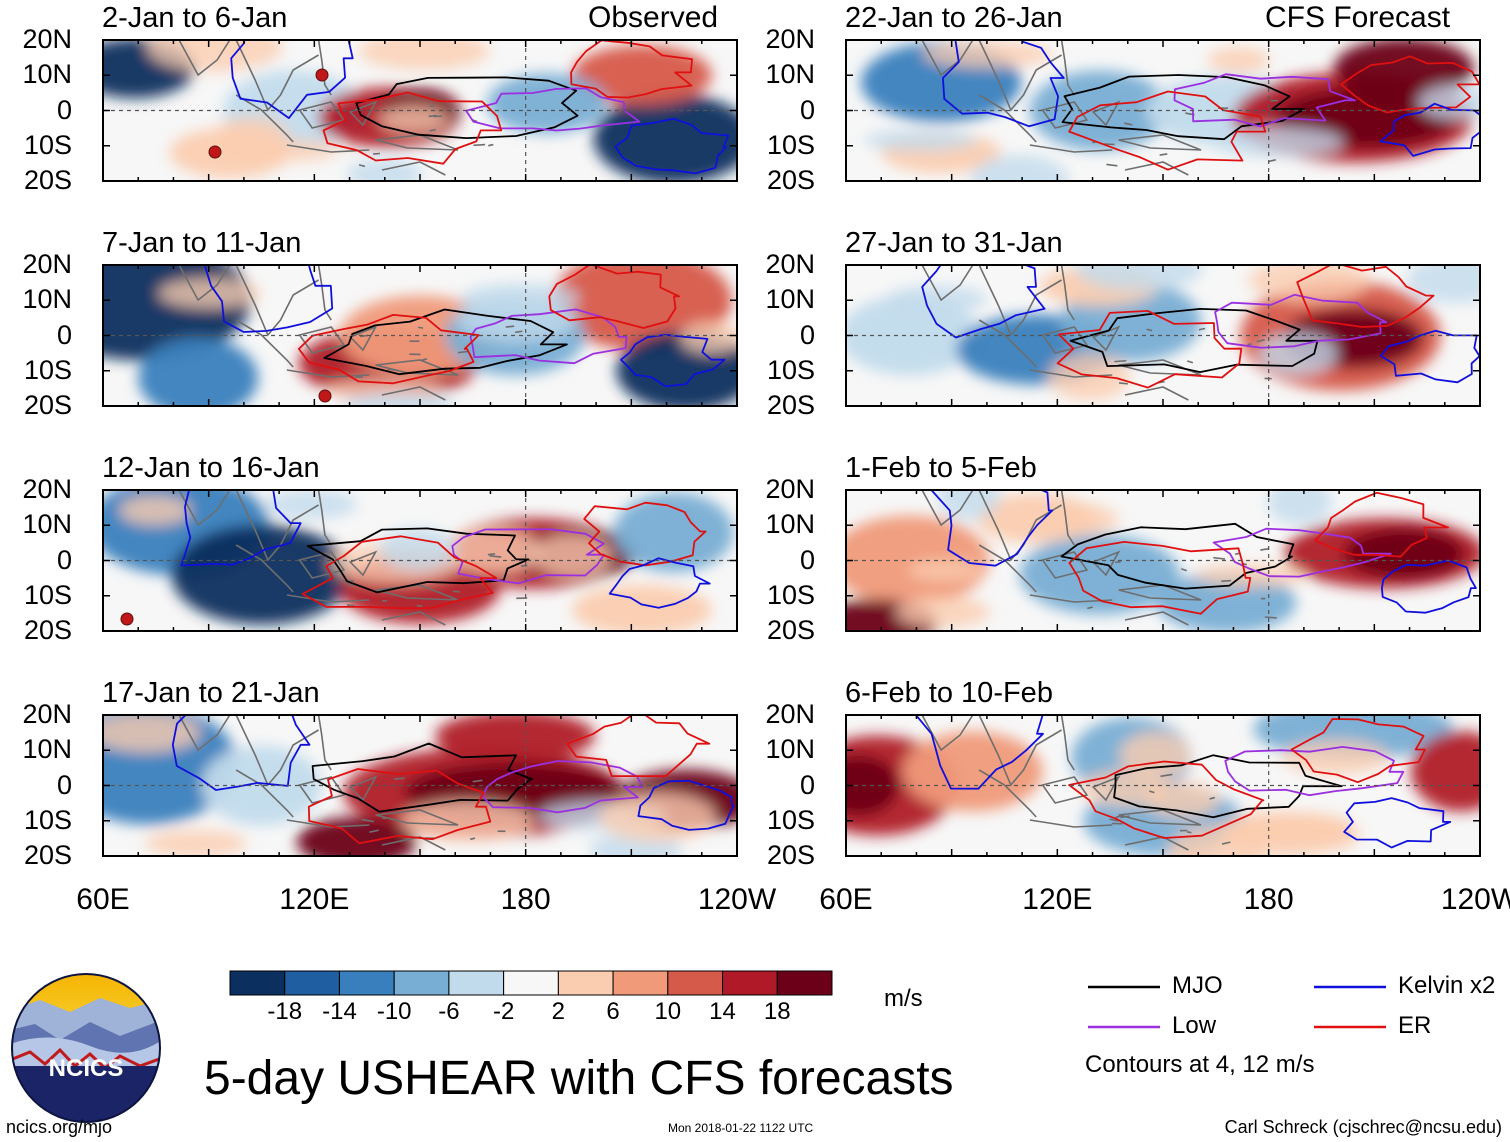 This screenshot has width=1510, height=1142. Describe the element at coordinates (394, 1011) in the screenshot. I see `colorbar-tick: -10` at that location.